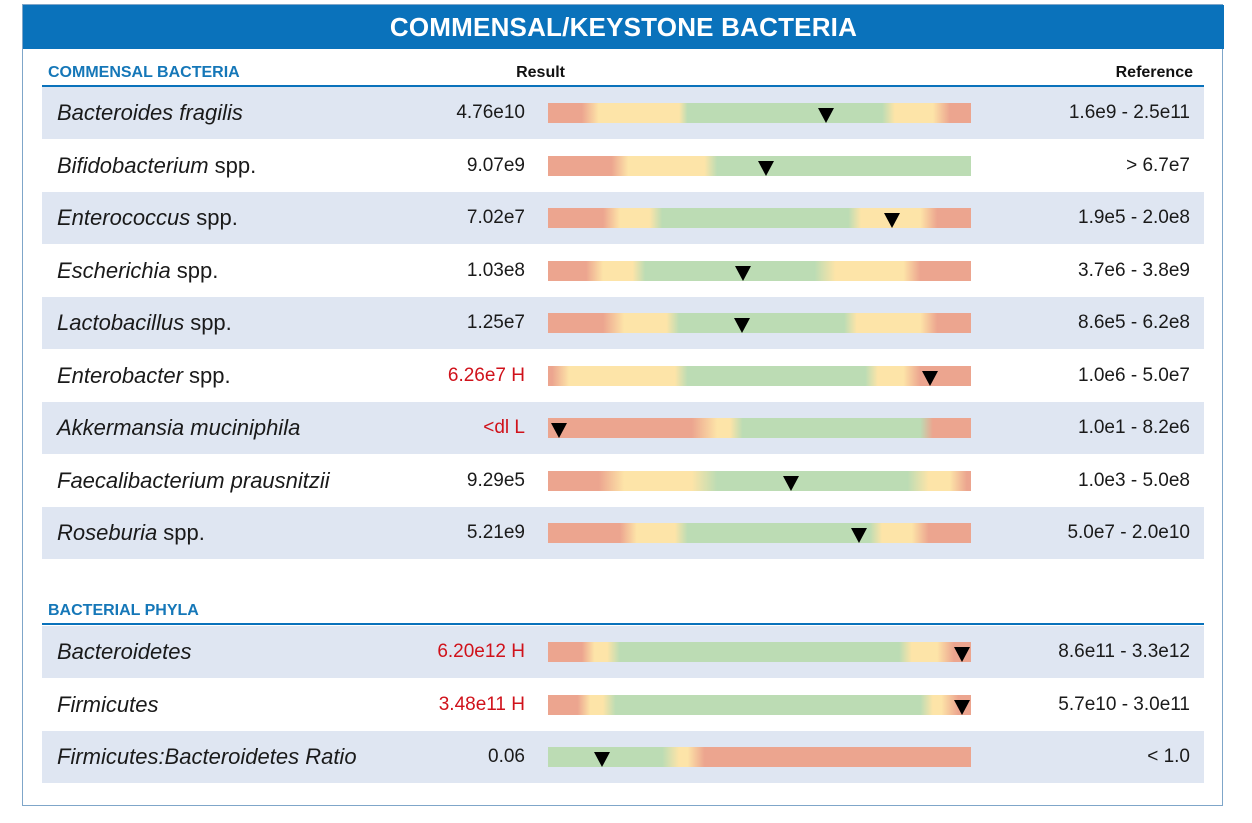 The width and height of the screenshot is (1252, 823). I want to click on organism-name: Roseburia spp., so click(131, 533).